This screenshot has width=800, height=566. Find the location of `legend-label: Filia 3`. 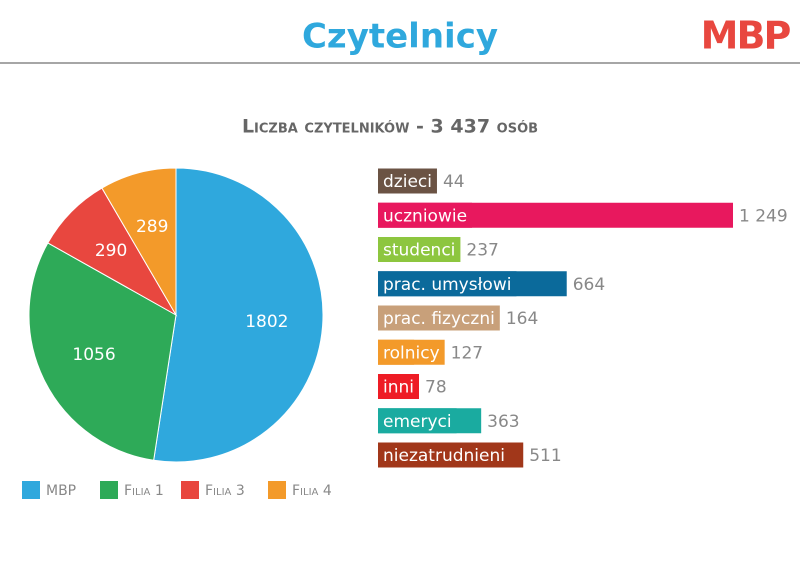

legend-label: Filia 3 is located at coordinates (225, 491).